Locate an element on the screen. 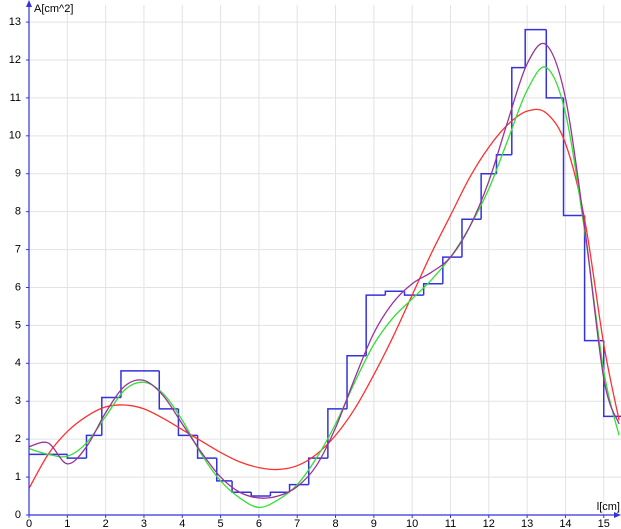 The image size is (621, 529). x-tick-label: 9 is located at coordinates (374, 523).